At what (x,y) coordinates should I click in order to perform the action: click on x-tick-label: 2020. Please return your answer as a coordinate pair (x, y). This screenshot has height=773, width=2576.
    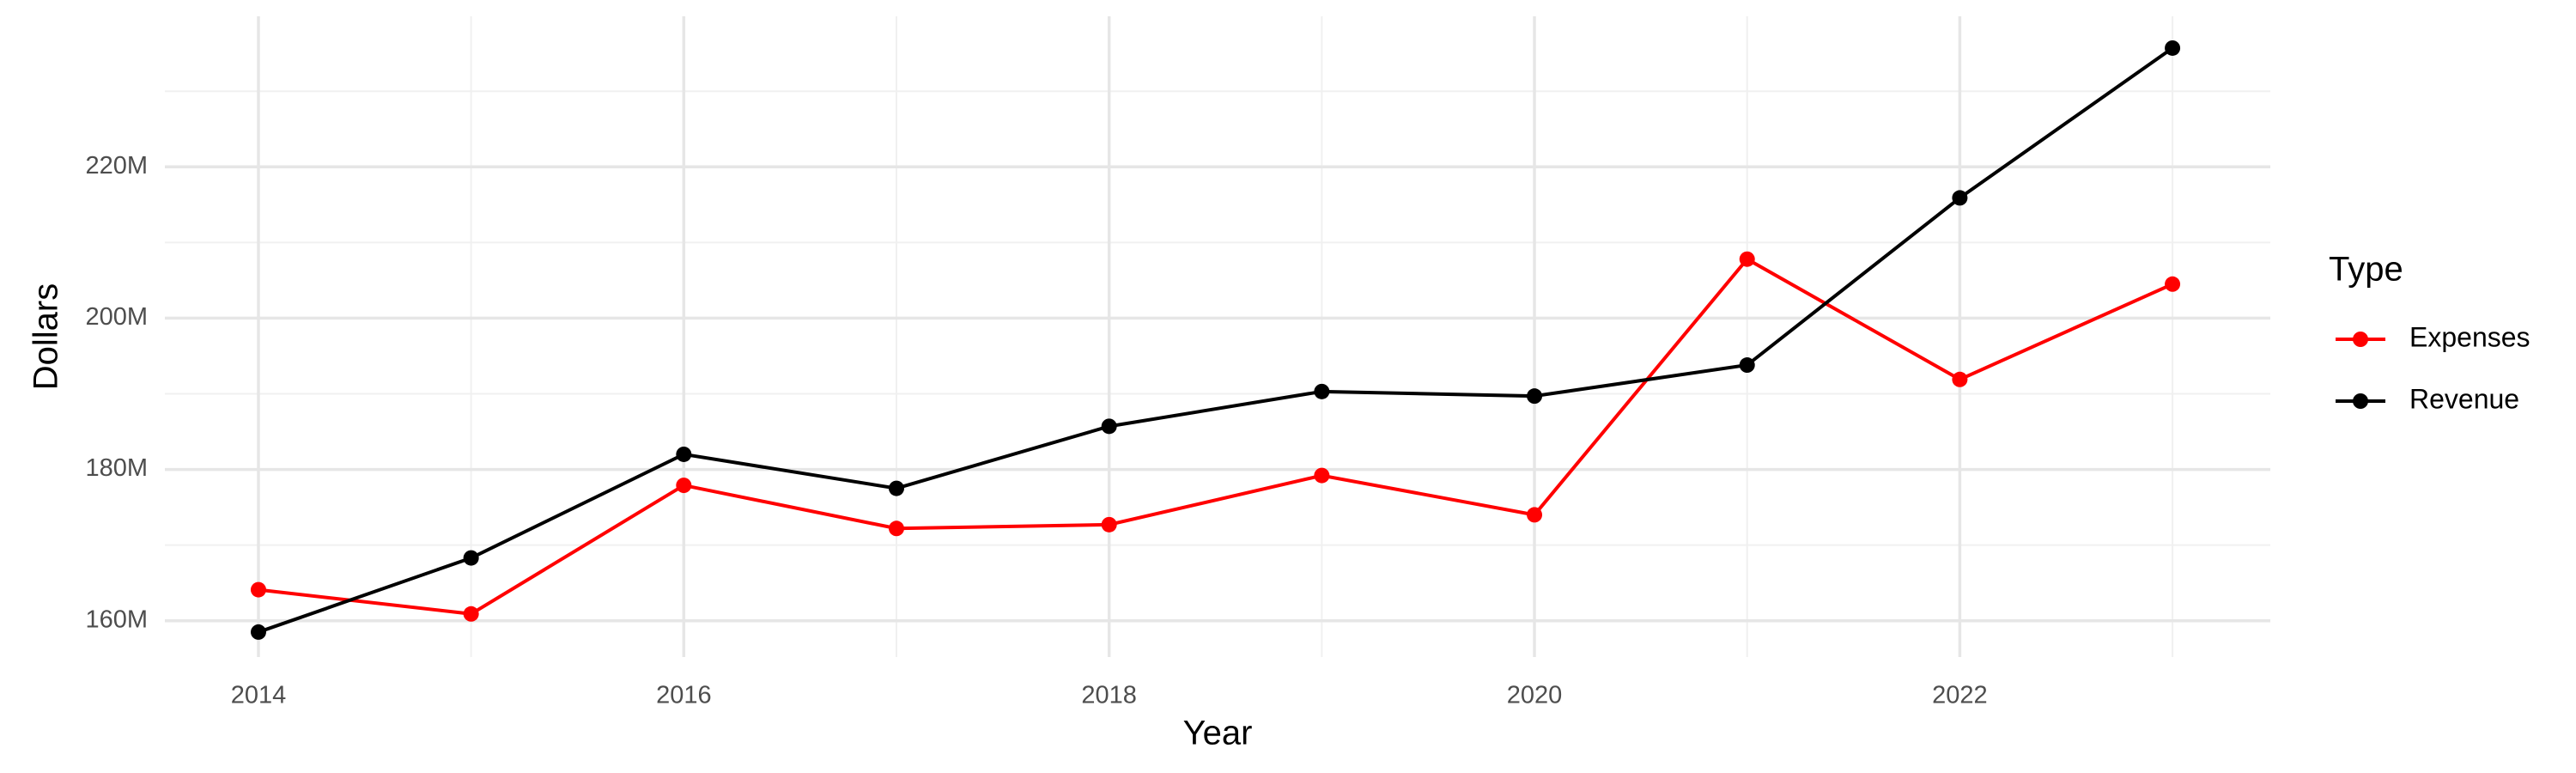
    Looking at the image, I should click on (1535, 695).